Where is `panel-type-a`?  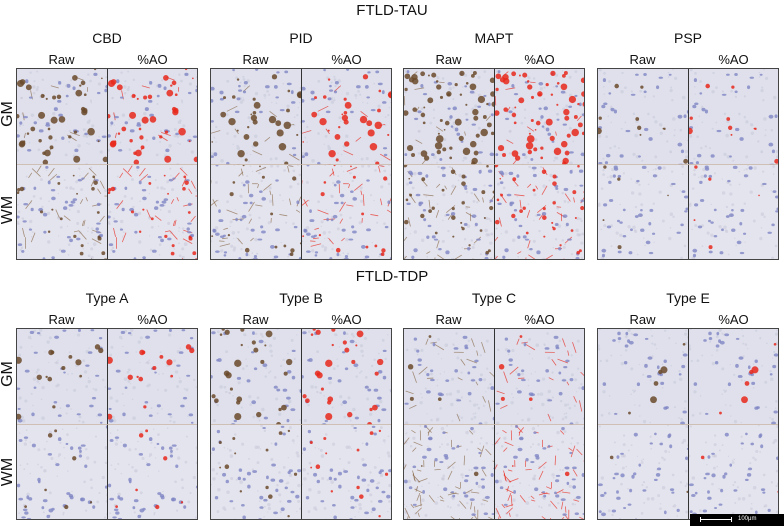 panel-type-a is located at coordinates (107, 424).